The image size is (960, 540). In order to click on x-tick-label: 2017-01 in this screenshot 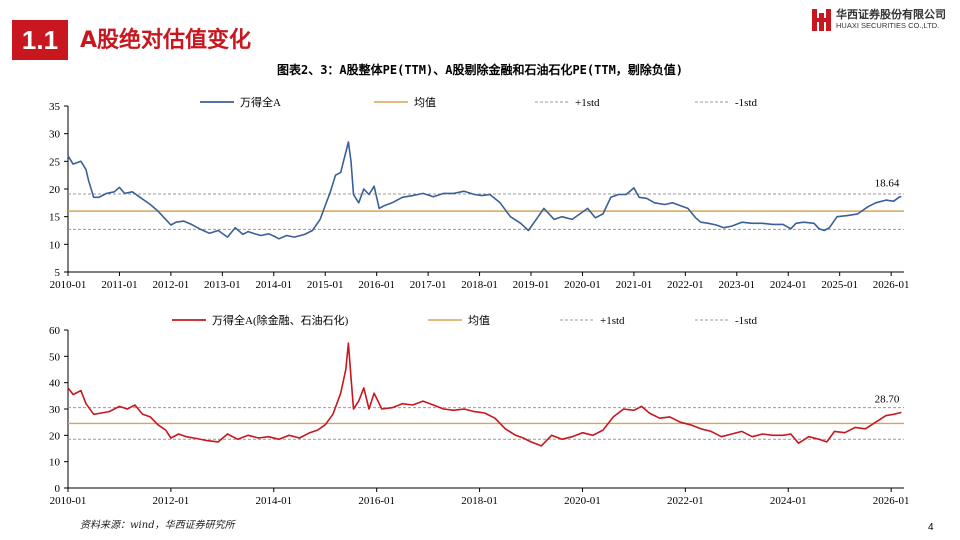, I will do `click(428, 285)`.